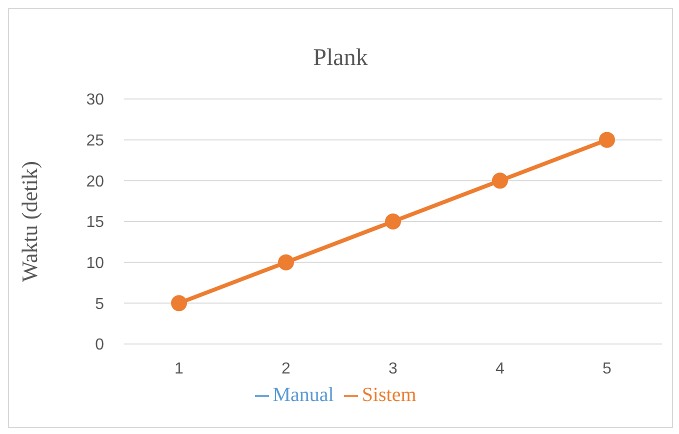  Describe the element at coordinates (303, 395) in the screenshot. I see `legend-label: Manual` at that location.